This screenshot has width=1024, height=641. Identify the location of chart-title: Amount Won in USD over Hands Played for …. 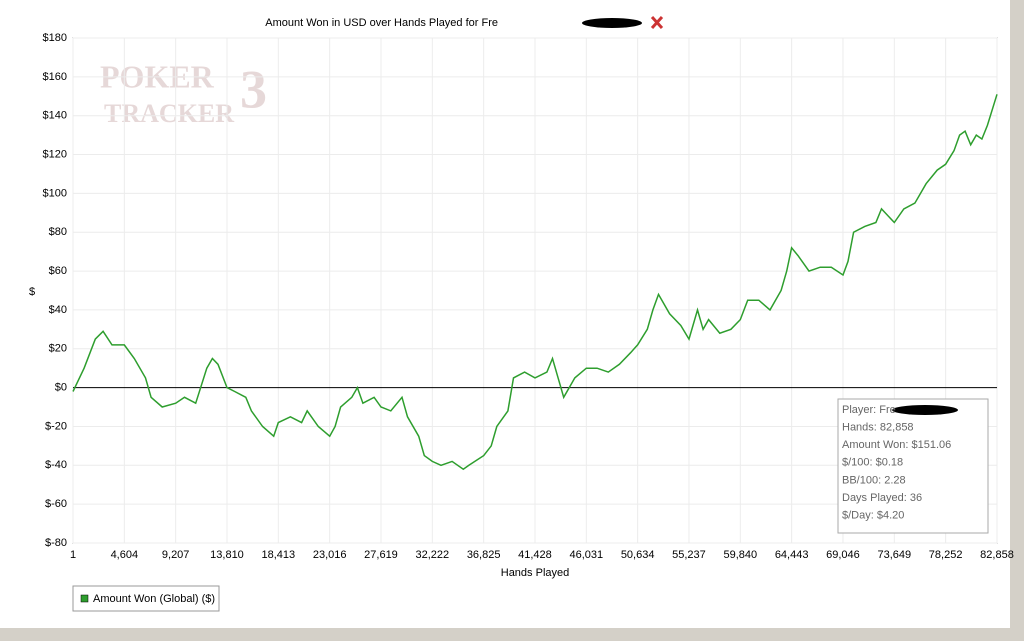
(381, 23).